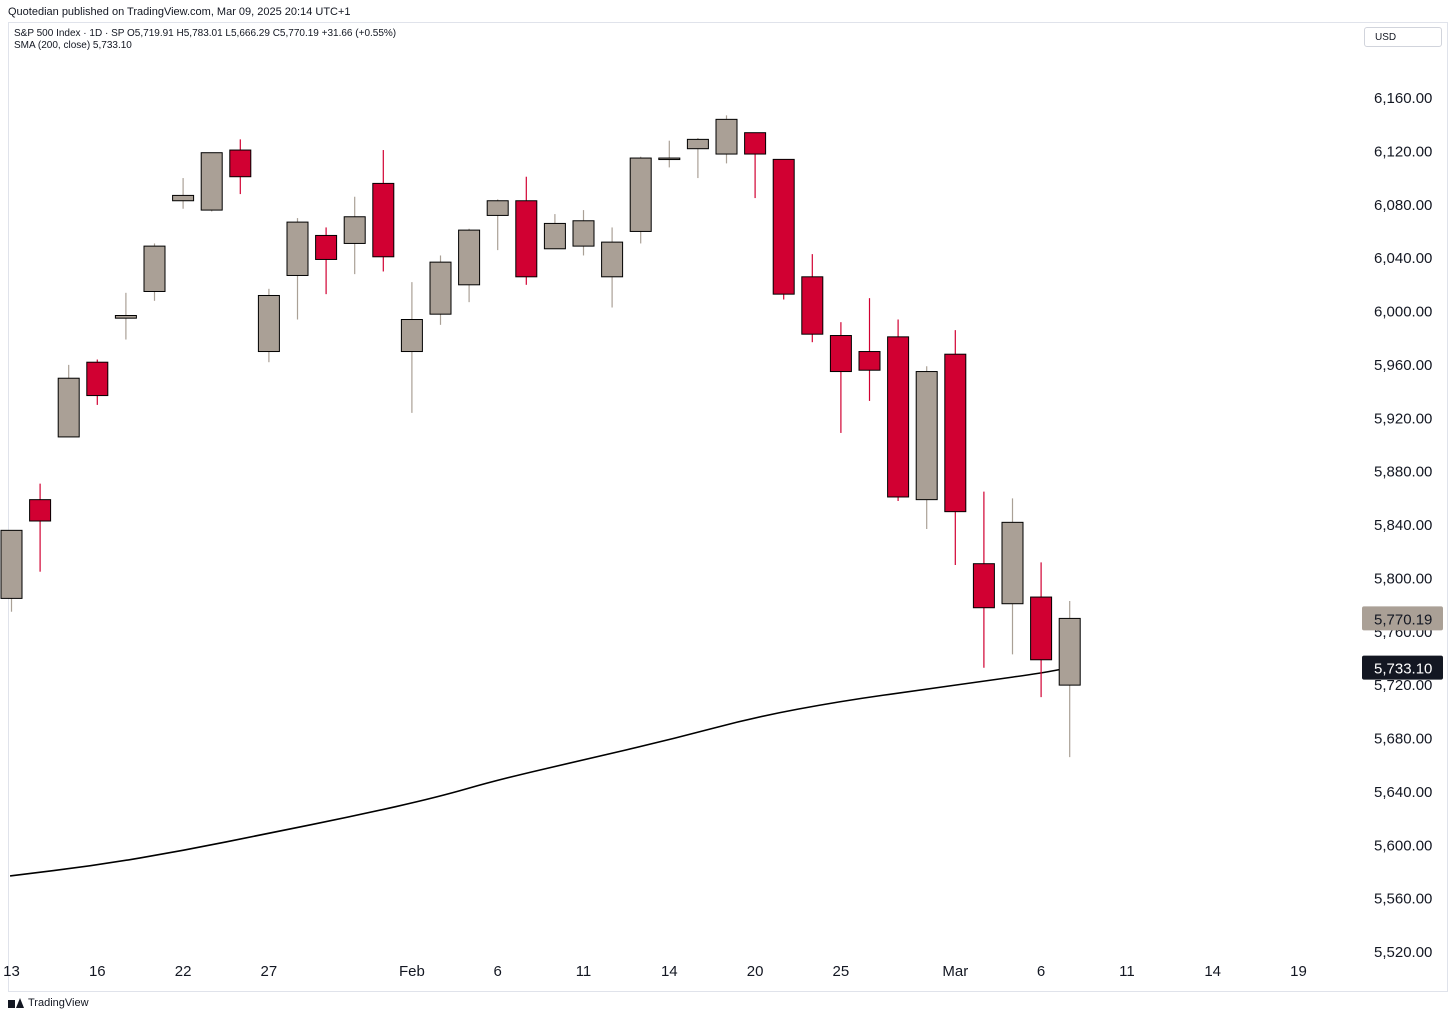 This screenshot has width=1456, height=1020. What do you see at coordinates (1403, 37) in the screenshot?
I see `currency-selector: USD` at bounding box center [1403, 37].